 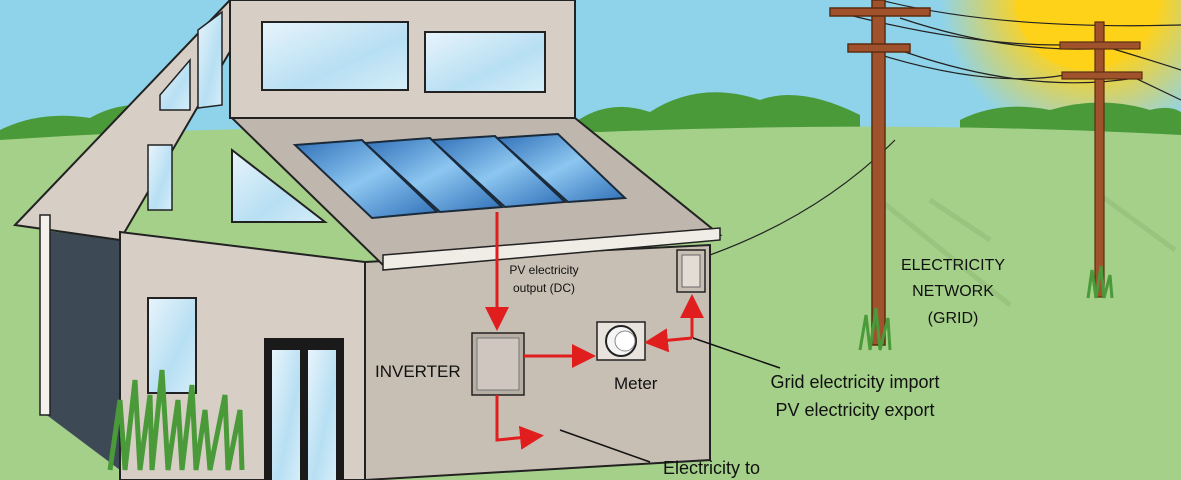 I want to click on side-window-small, so click(x=160, y=177).